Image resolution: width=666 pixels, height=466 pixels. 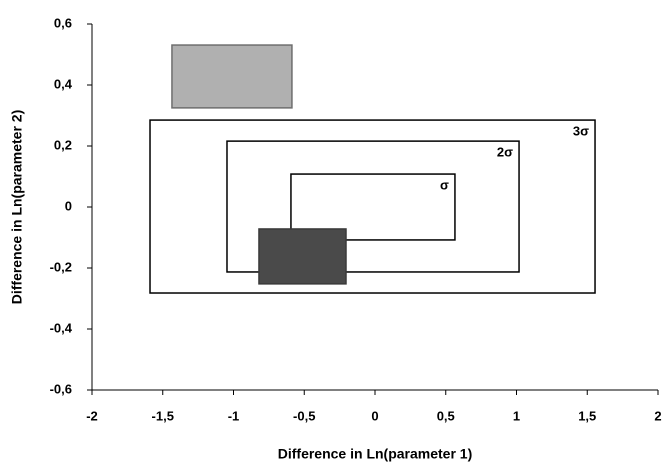 What do you see at coordinates (304, 415) in the screenshot?
I see `x-tick-label: -0,5` at bounding box center [304, 415].